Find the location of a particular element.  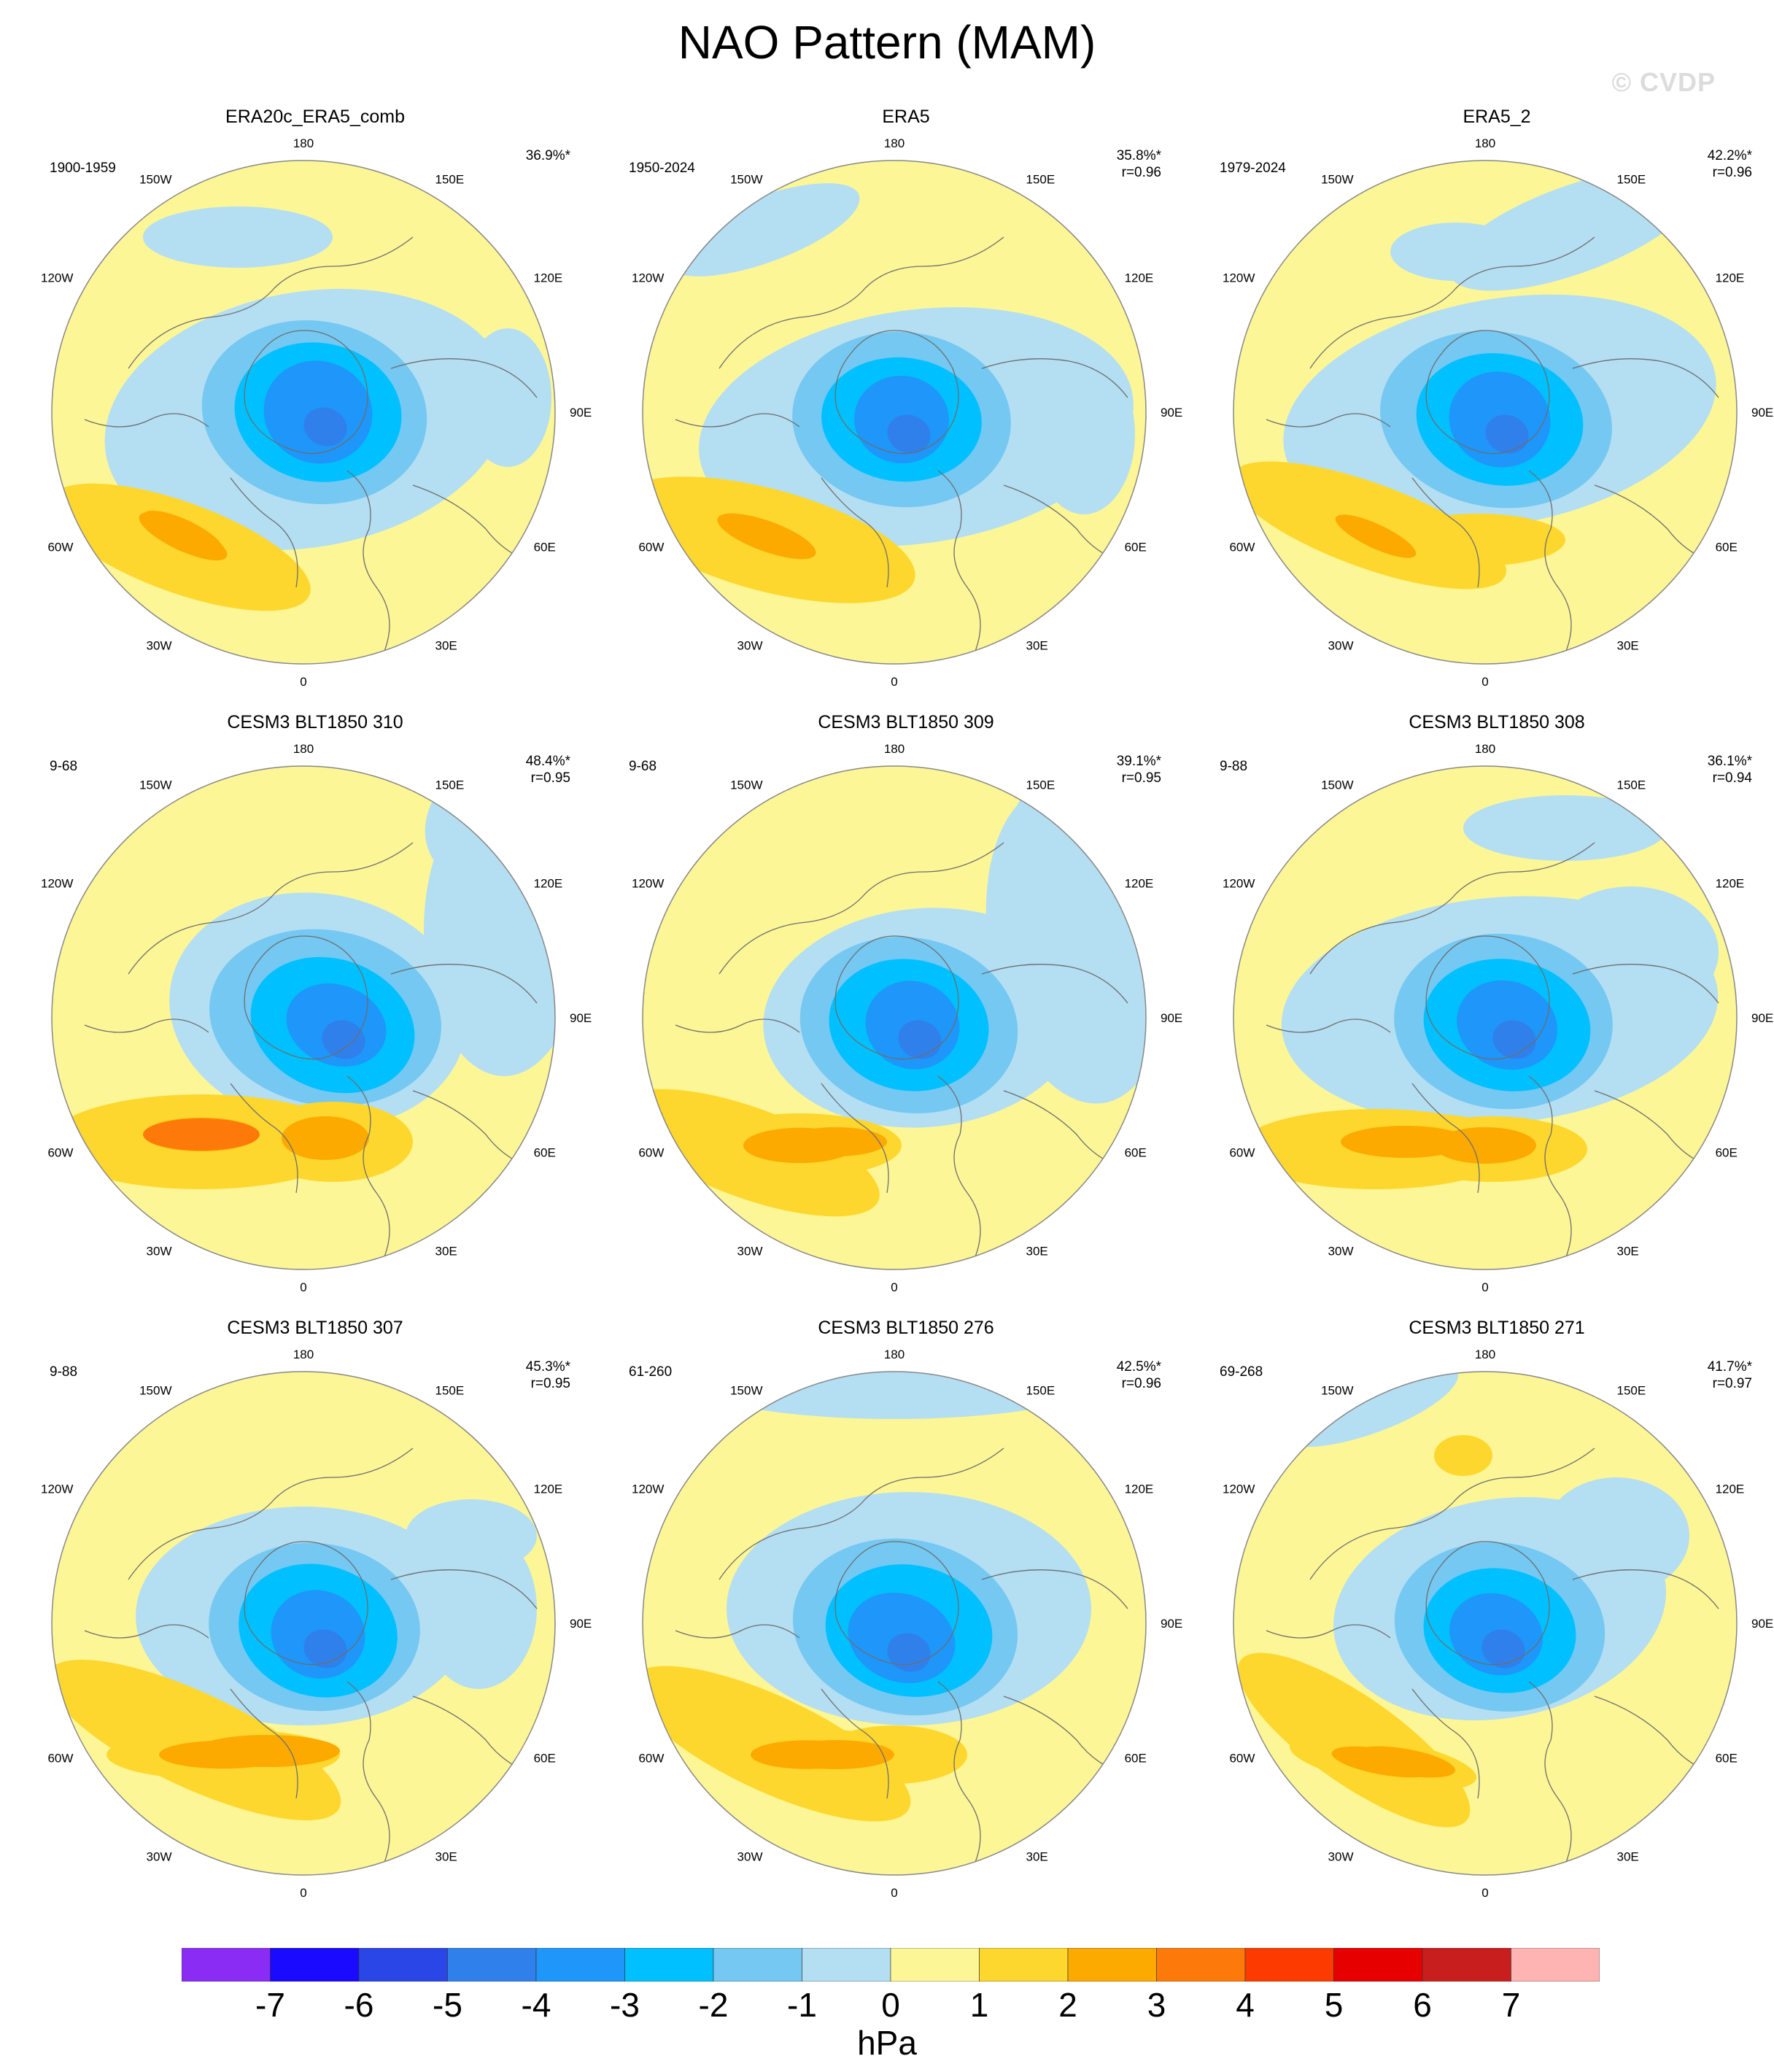

colorbar-swatches is located at coordinates (890, 1964).